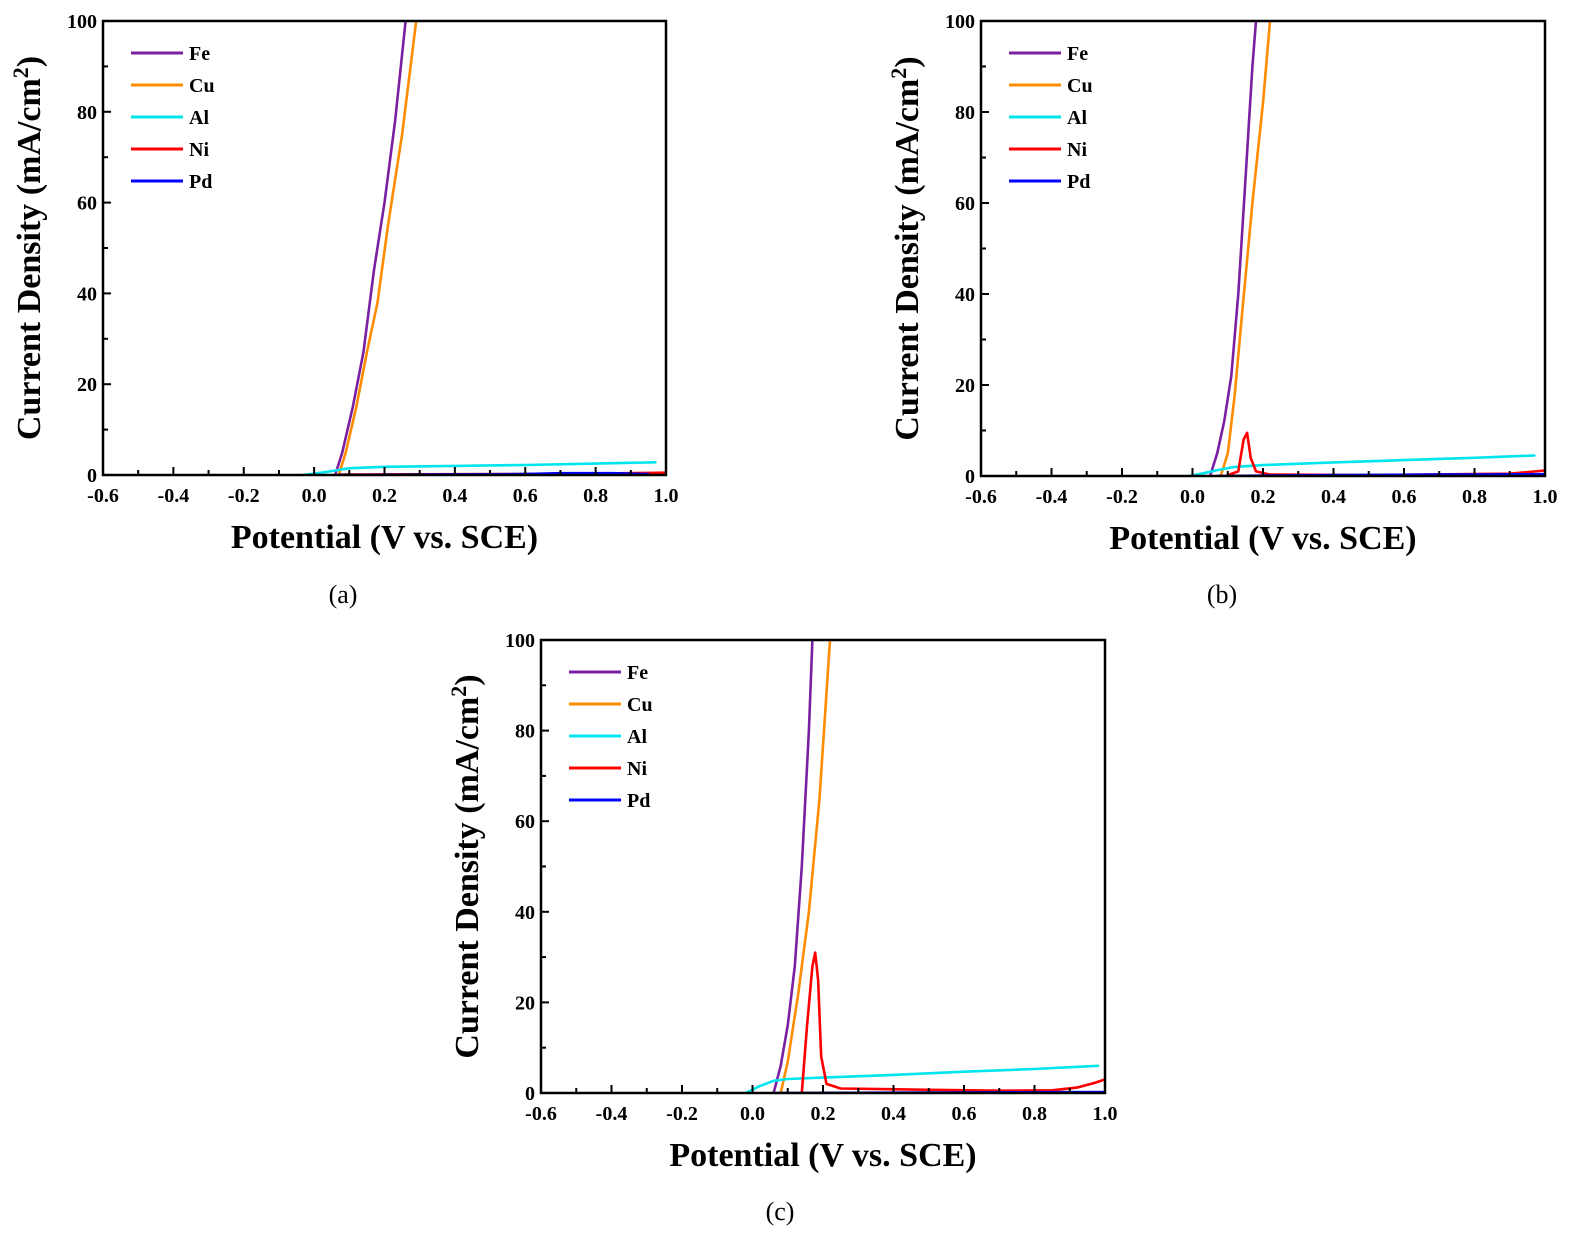 This screenshot has width=1582, height=1237. I want to click on panel-caption: (b), so click(1222, 594).